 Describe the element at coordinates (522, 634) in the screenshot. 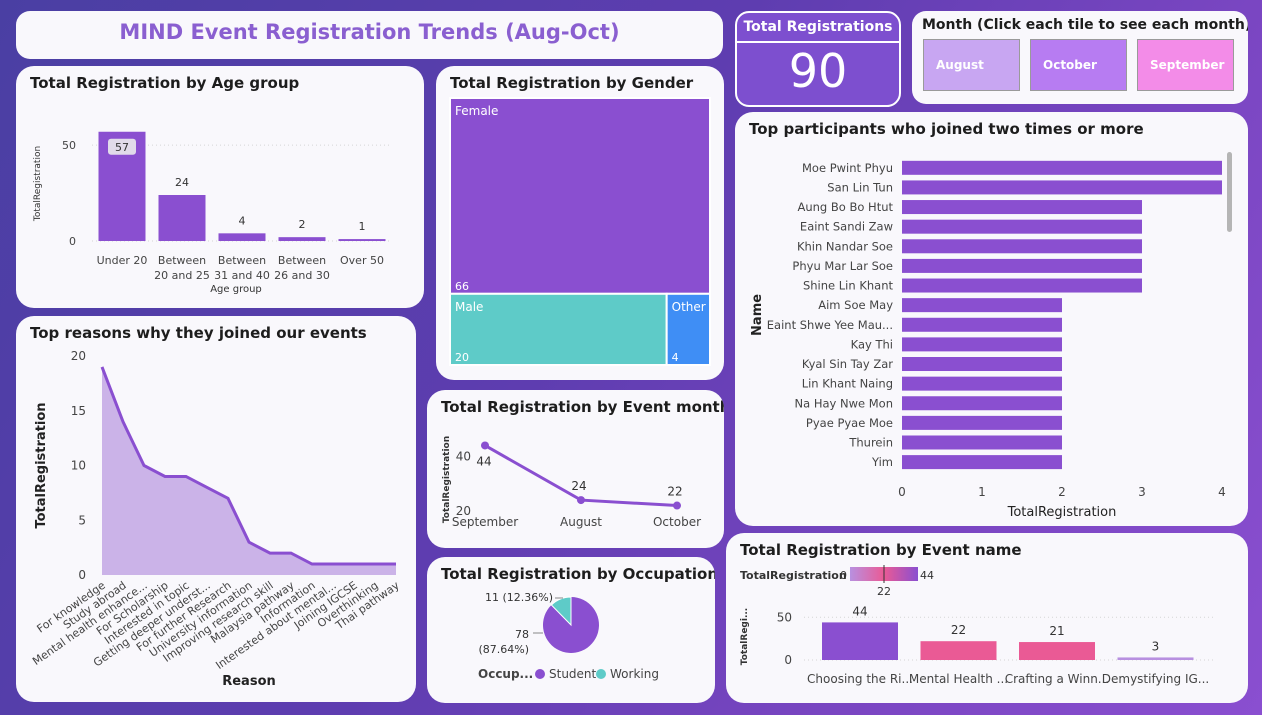

I see `data-label-student: 78` at that location.